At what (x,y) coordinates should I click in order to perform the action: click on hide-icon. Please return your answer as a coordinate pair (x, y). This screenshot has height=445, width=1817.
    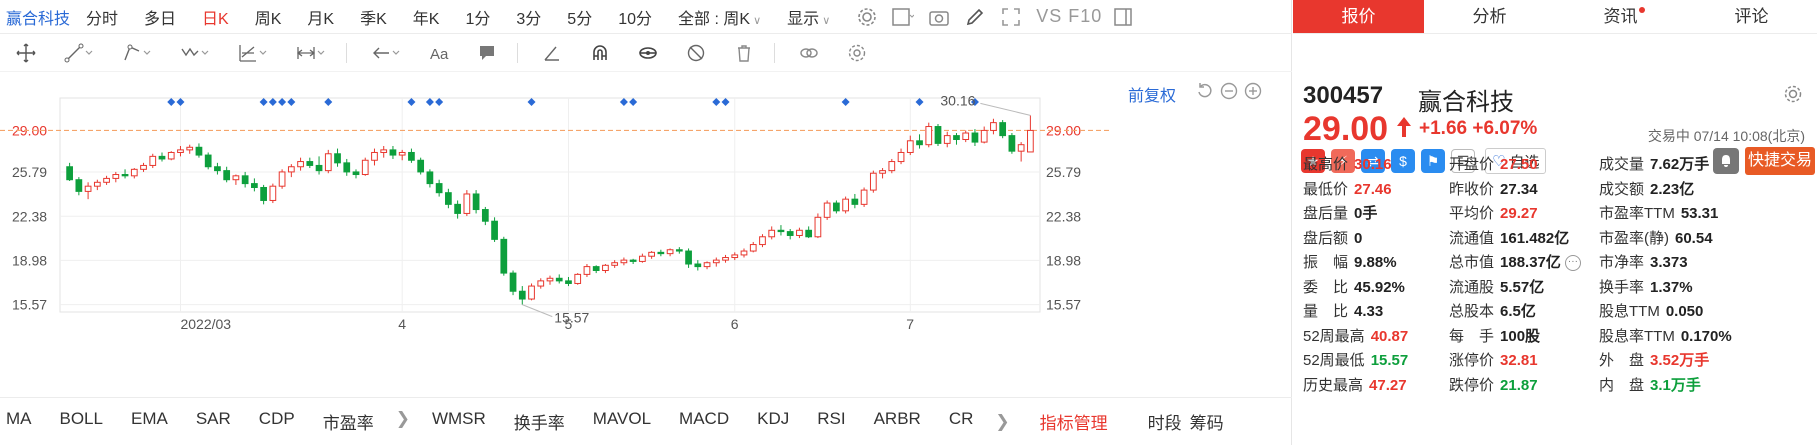
    Looking at the image, I should click on (696, 53).